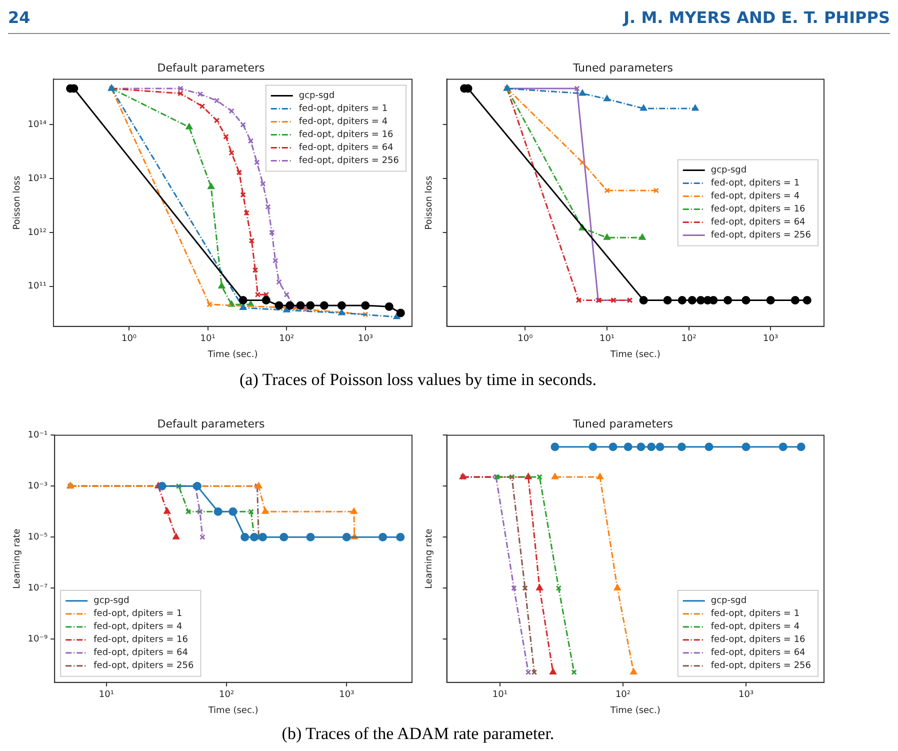  What do you see at coordinates (37, 125) in the screenshot?
I see `y-tick-label: 10¹⁴` at bounding box center [37, 125].